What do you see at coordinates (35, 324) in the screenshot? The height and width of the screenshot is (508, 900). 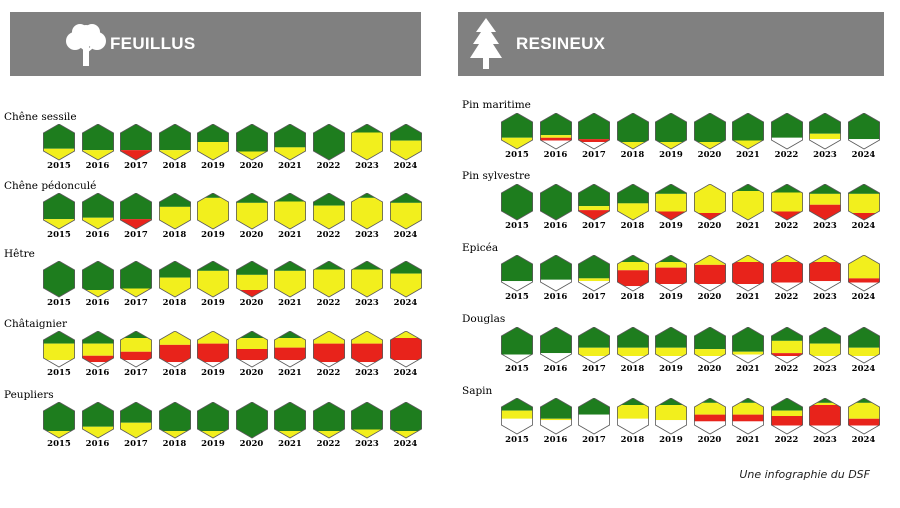 I see `species-label: Châtaignier` at bounding box center [35, 324].